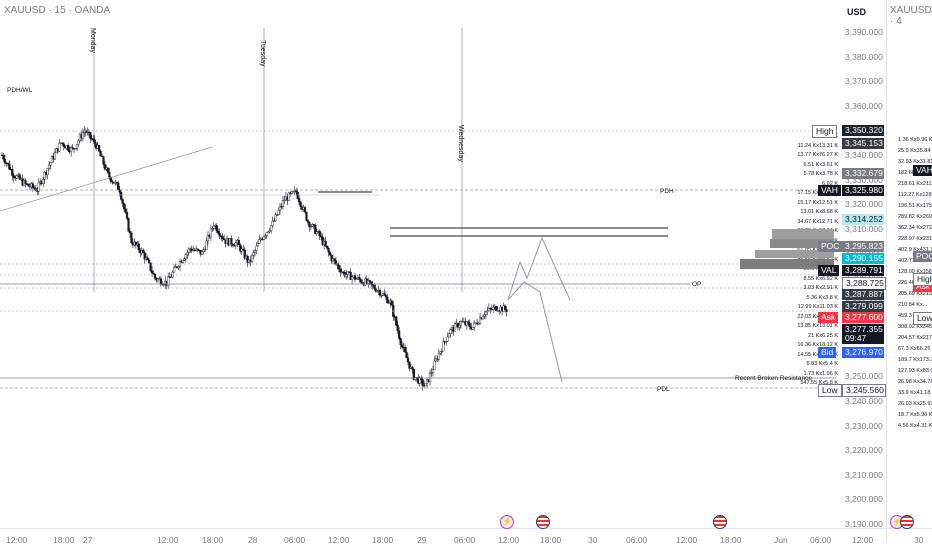  Describe the element at coordinates (915, 360) in the screenshot. I see `right-volume-row: 189.7 Kx173.7 K` at that location.